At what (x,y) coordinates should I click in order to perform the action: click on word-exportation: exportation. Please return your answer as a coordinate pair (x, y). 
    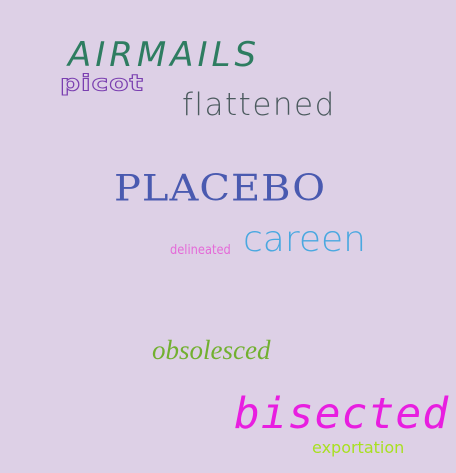
    Looking at the image, I should click on (358, 447).